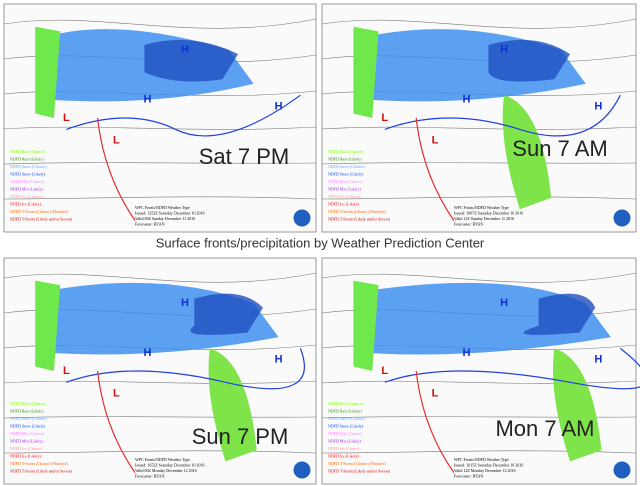 This screenshot has width=640, height=486. What do you see at coordinates (559, 148) in the screenshot?
I see `time-label: Sun 7 AM` at bounding box center [559, 148].